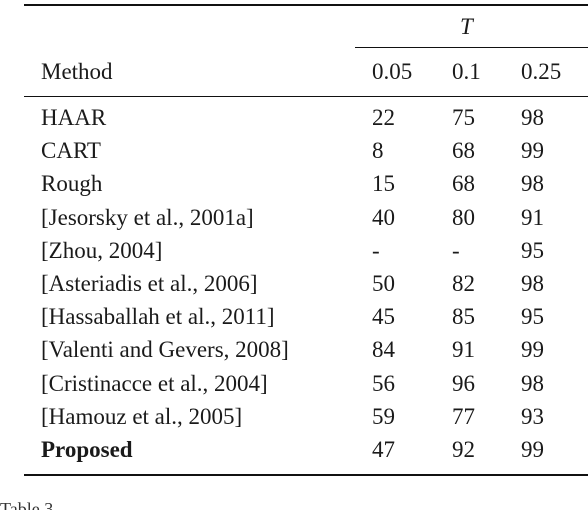 The width and height of the screenshot is (588, 510). I want to click on top-rule, so click(306, 5).